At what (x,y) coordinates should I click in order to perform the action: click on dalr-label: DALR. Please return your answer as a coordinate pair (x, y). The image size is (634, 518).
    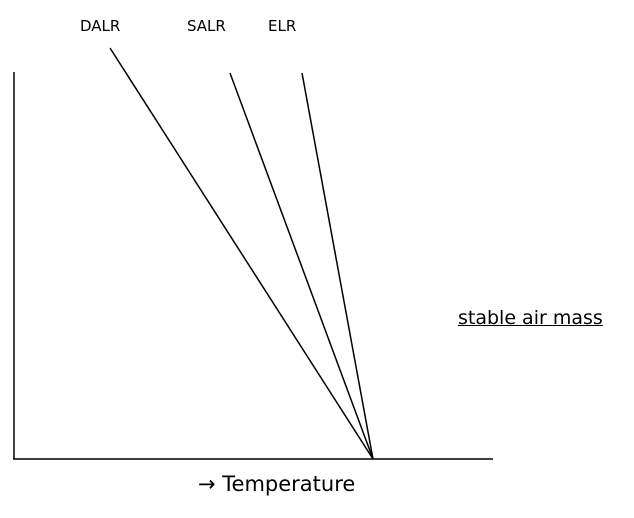
    Looking at the image, I should click on (100, 26).